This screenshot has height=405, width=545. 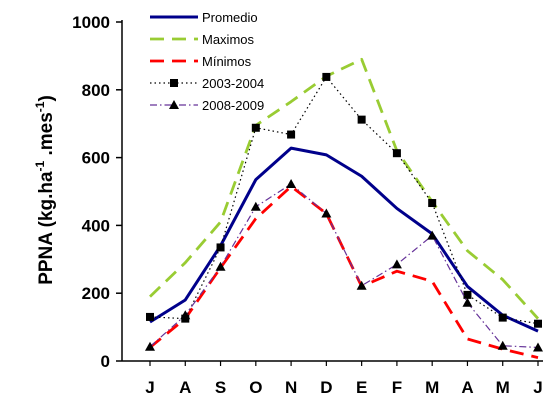 I want to click on x-tick-label: D, so click(x=326, y=387).